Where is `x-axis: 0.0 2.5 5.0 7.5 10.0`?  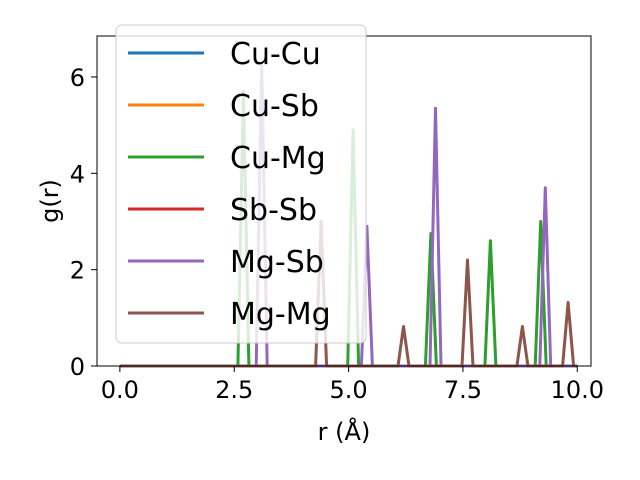
x-axis: 0.0 2.5 5.0 7.5 10.0 is located at coordinates (352, 385).